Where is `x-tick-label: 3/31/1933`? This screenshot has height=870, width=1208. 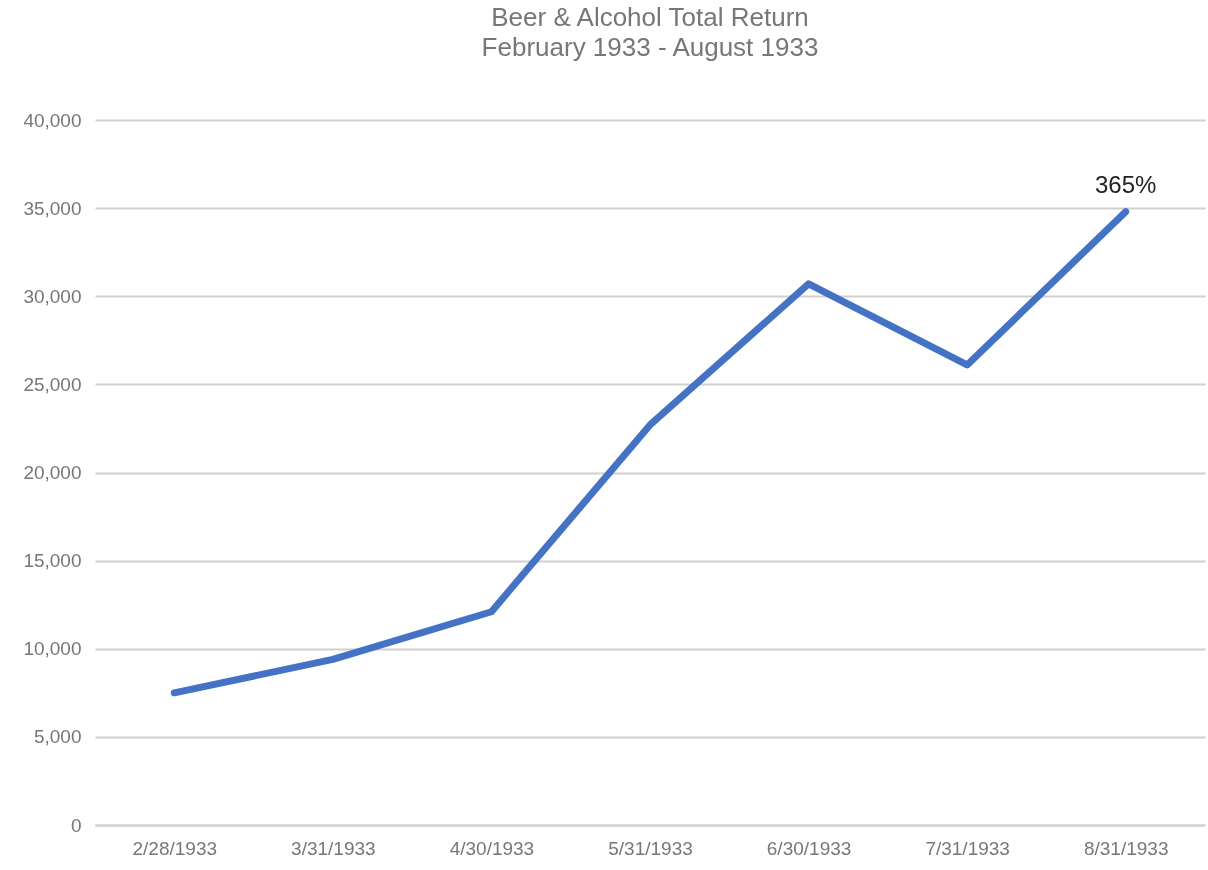
x-tick-label: 3/31/1933 is located at coordinates (333, 848).